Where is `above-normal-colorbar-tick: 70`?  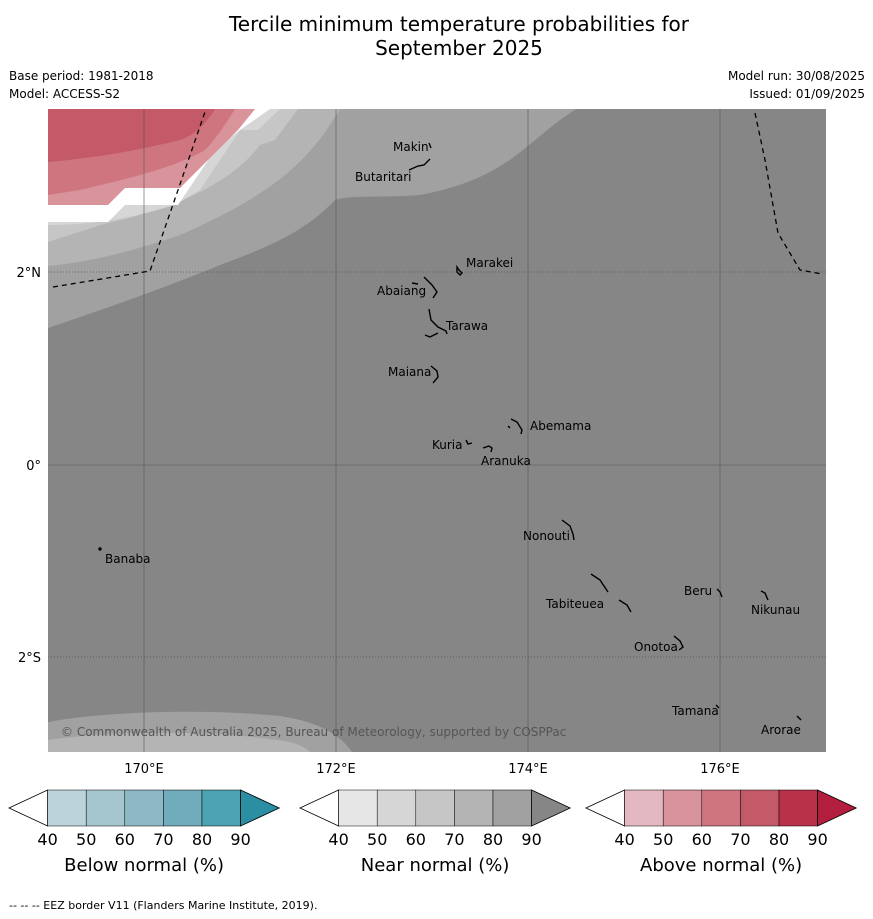 above-normal-colorbar-tick: 70 is located at coordinates (740, 839).